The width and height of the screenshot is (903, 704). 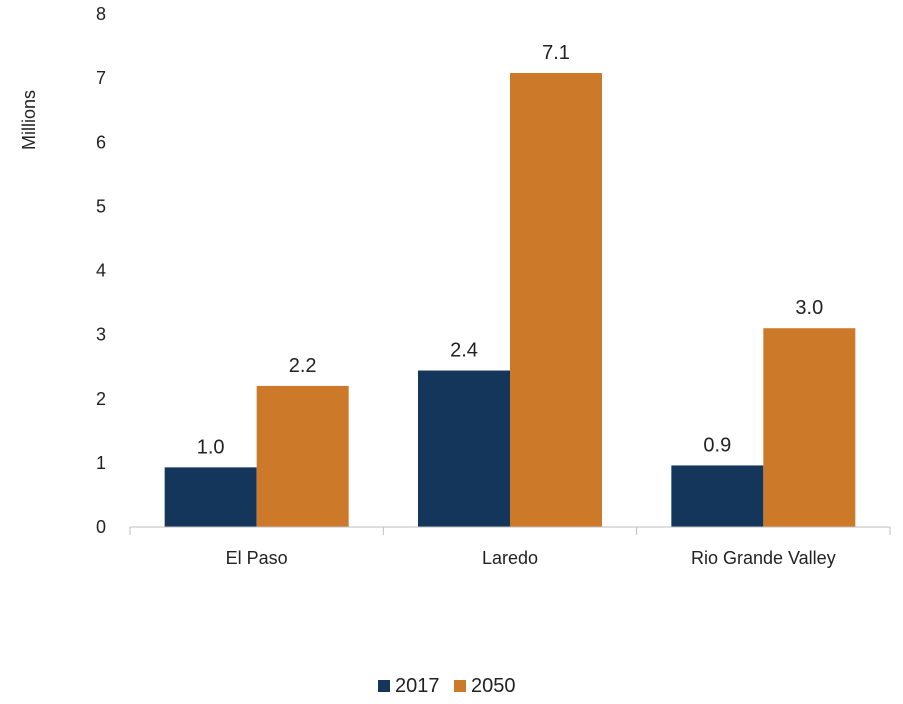 I want to click on y-tick-label: 2, so click(x=101, y=399).